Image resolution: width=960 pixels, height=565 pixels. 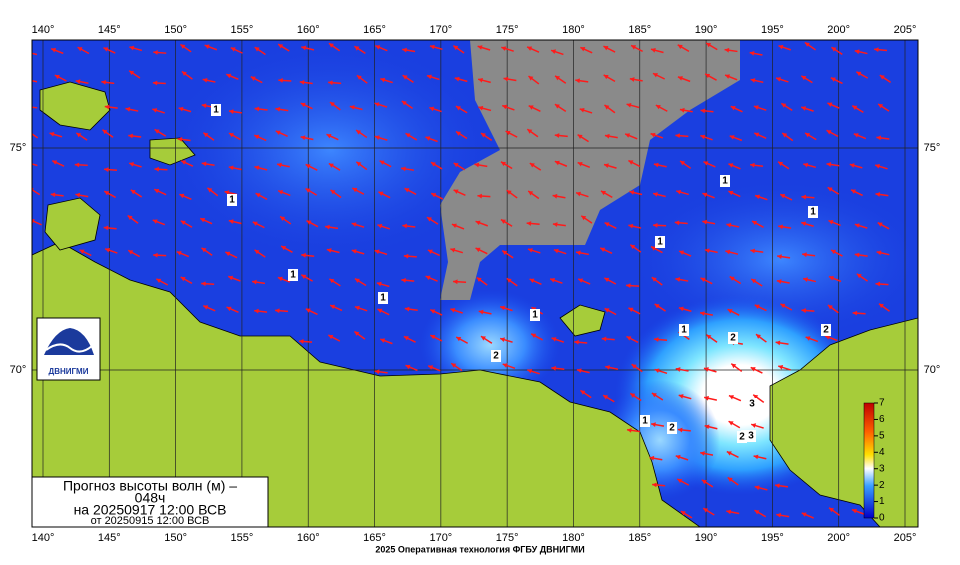 What do you see at coordinates (242, 30) in the screenshot?
I see `lon-label: 155°` at bounding box center [242, 30].